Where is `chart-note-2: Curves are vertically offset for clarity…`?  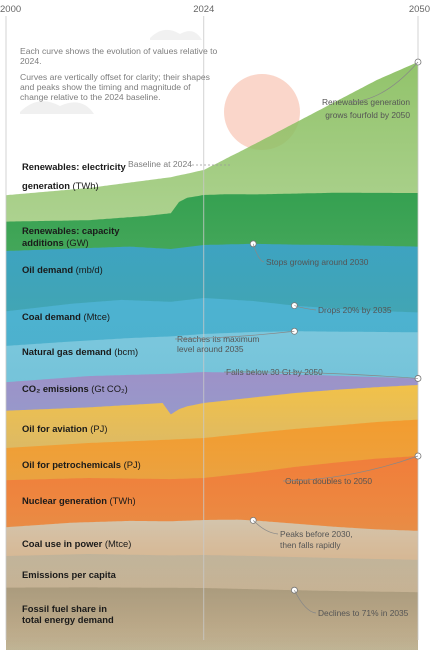 chart-note-2: Curves are vertically offset for clarity… is located at coordinates (115, 87).